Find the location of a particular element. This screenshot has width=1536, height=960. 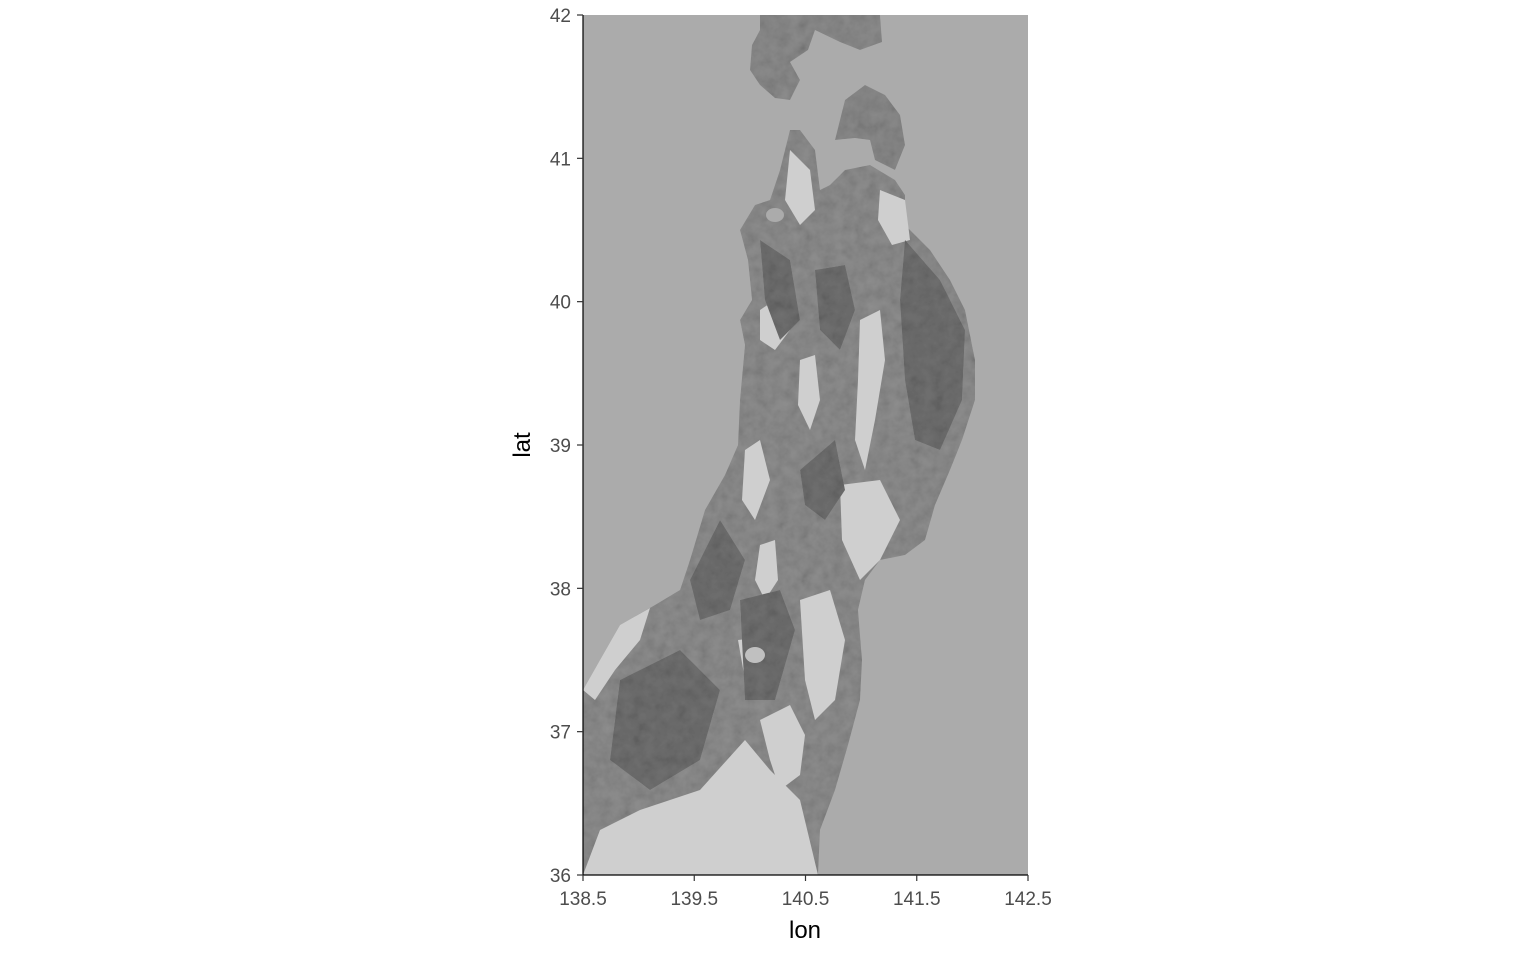

x-tick-label: 142.5 is located at coordinates (1028, 899).